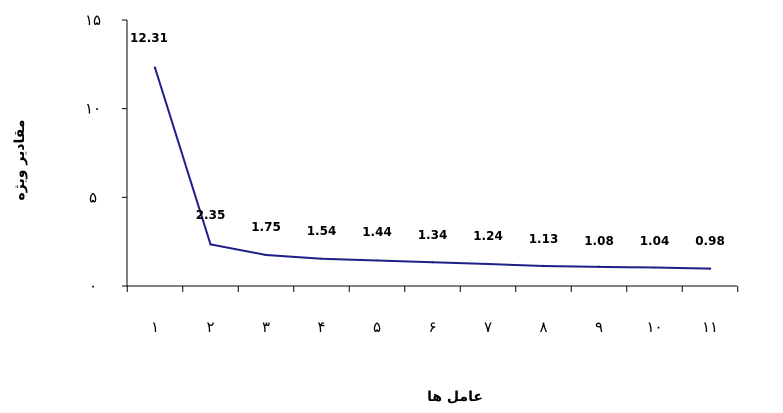  I want to click on x-tick-label: ۶, so click(432, 327).